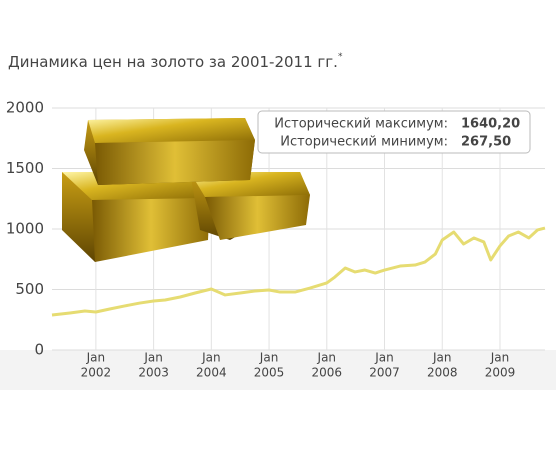  I want to click on annotation-label: Исторический минимум:, so click(364, 142).